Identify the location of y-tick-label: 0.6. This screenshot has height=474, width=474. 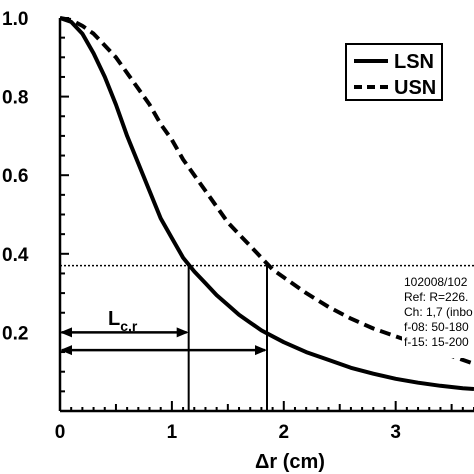
(15, 176).